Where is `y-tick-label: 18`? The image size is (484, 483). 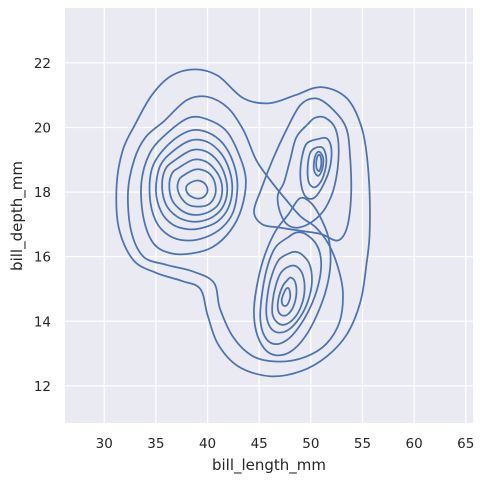
y-tick-label: 18 is located at coordinates (42, 193).